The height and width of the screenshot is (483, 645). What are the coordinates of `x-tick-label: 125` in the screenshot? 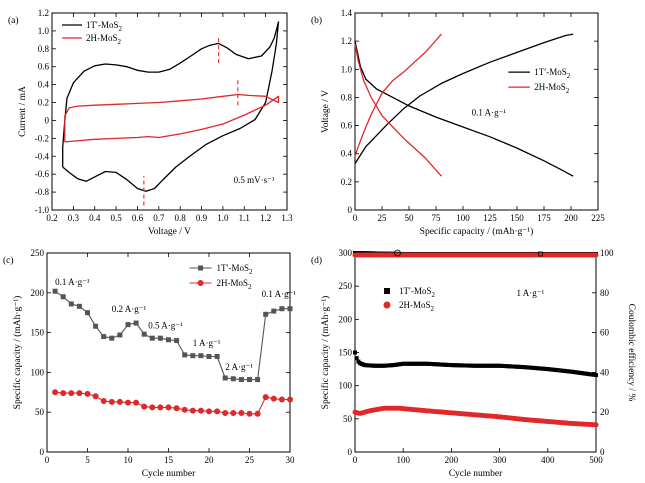 It's located at (490, 218).